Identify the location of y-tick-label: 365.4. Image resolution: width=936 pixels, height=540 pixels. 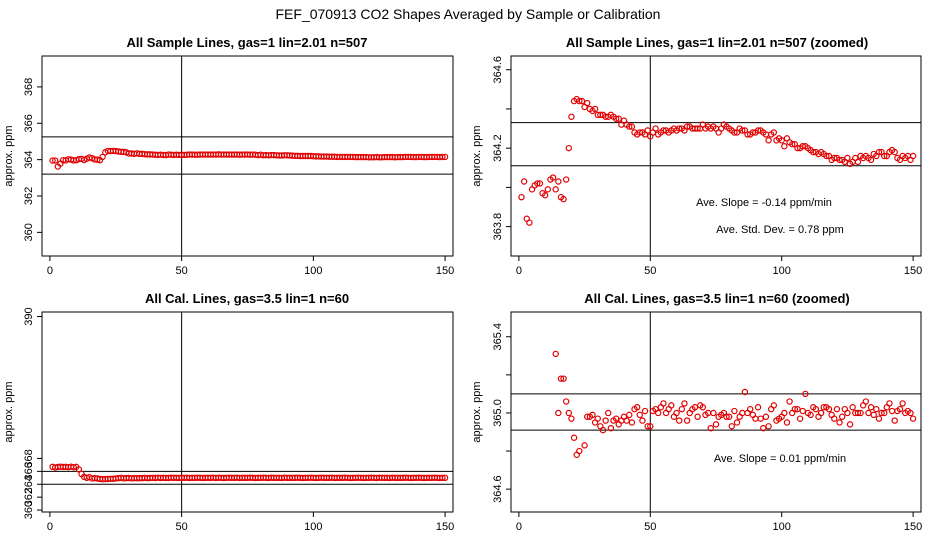
(498, 337).